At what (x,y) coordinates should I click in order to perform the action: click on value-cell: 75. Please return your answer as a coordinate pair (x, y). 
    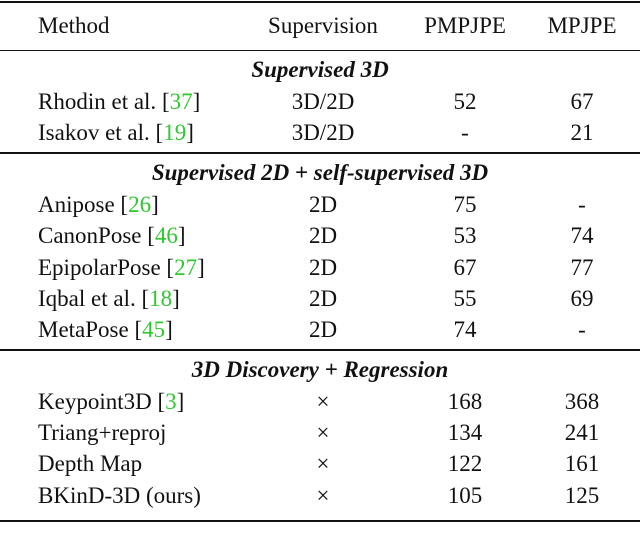
    Looking at the image, I should click on (465, 205).